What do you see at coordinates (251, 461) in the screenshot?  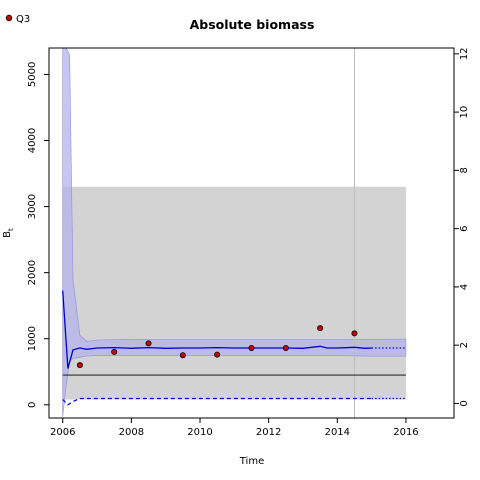 I see `x-axis-label: Time` at bounding box center [251, 461].